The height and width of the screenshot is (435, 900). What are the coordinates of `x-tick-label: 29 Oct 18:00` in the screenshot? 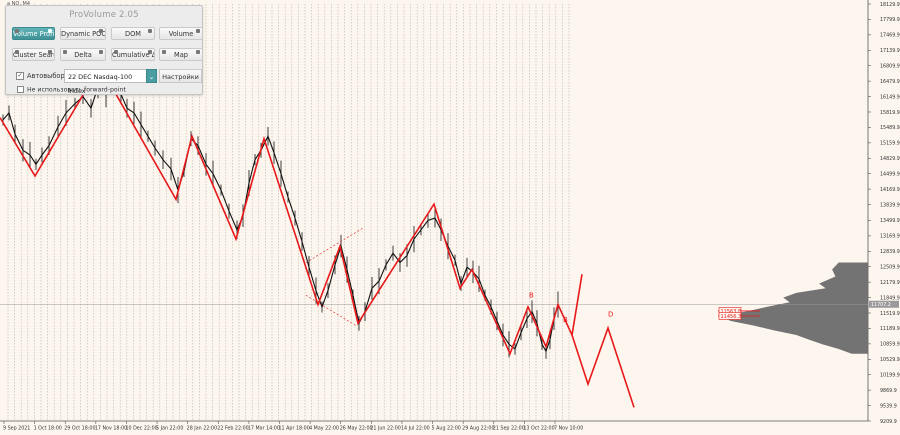 It's located at (79, 429).